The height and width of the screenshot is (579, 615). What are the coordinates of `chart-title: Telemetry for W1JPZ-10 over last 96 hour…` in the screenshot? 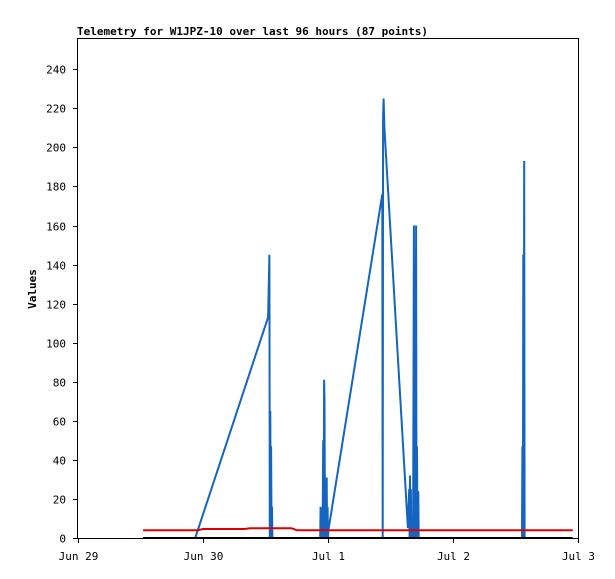 It's located at (252, 31).